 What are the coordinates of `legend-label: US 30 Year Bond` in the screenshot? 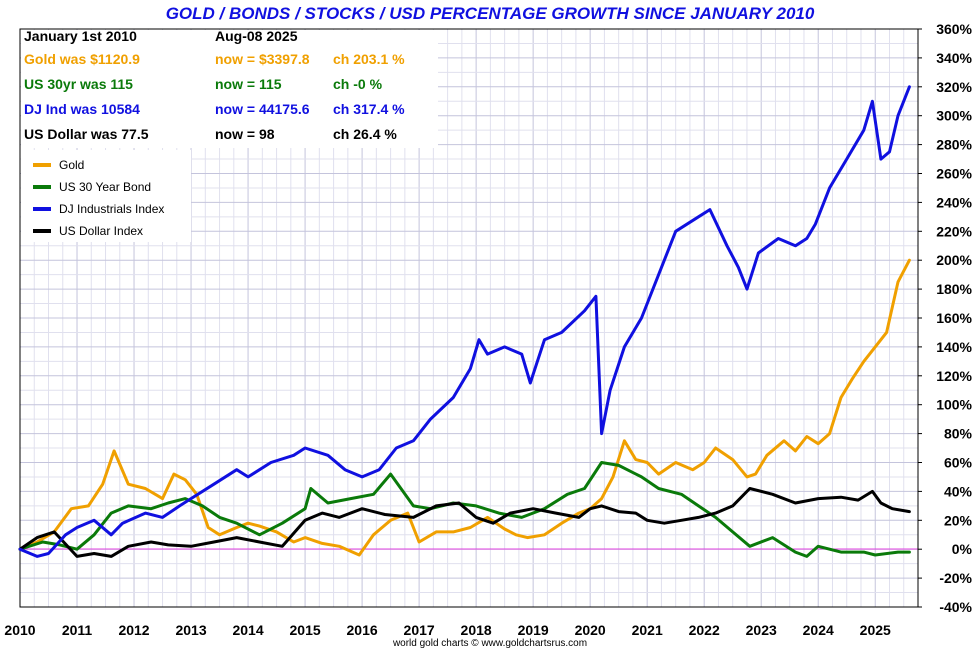 It's located at (105, 187).